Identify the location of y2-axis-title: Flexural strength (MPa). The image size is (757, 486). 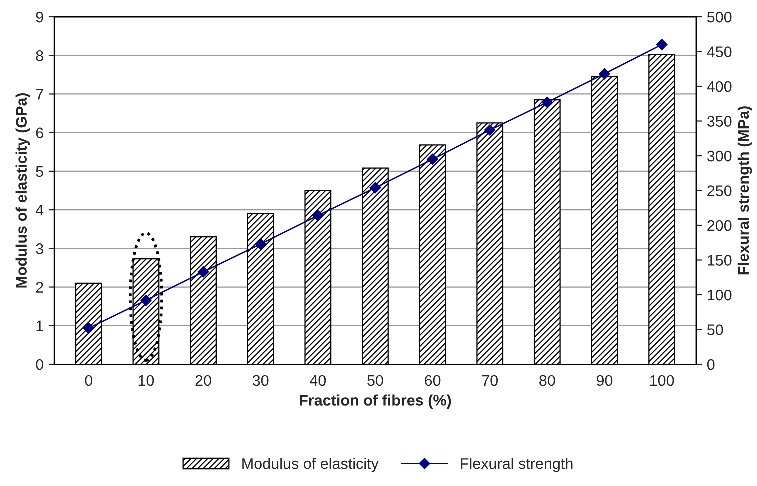
(745, 190).